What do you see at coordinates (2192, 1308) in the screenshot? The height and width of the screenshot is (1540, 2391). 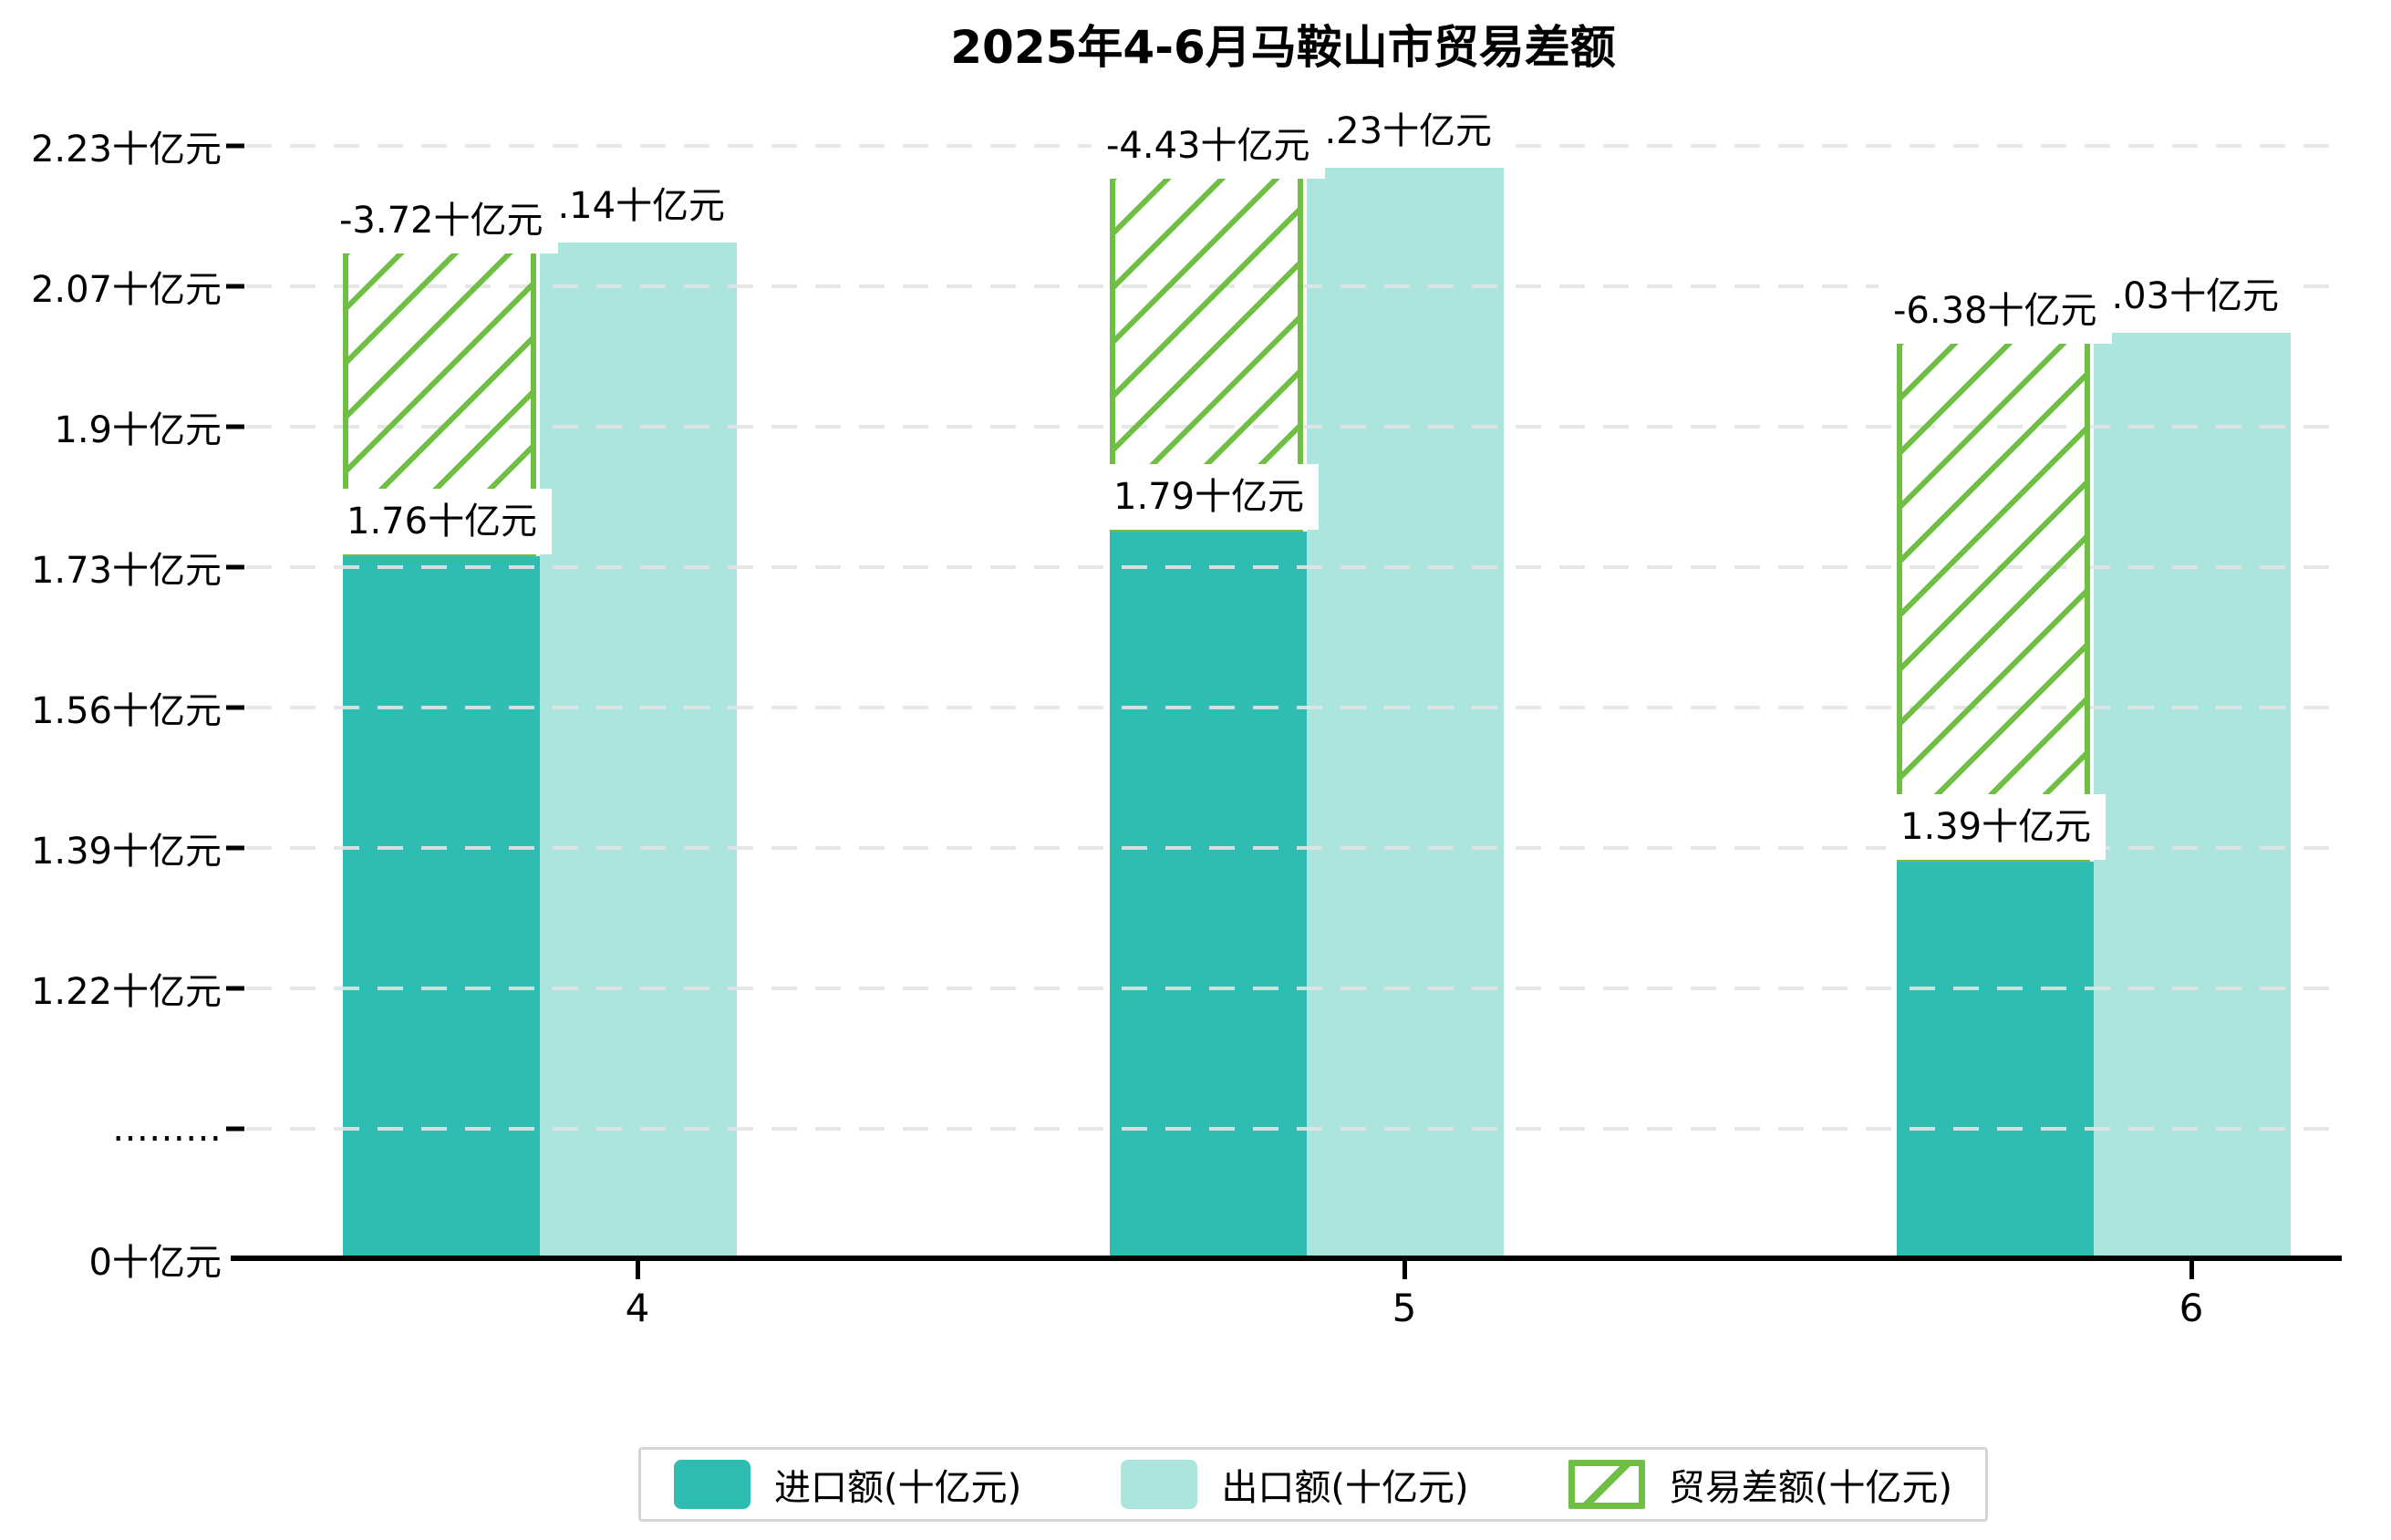 I see `x-axis-tick-label: 6` at bounding box center [2192, 1308].